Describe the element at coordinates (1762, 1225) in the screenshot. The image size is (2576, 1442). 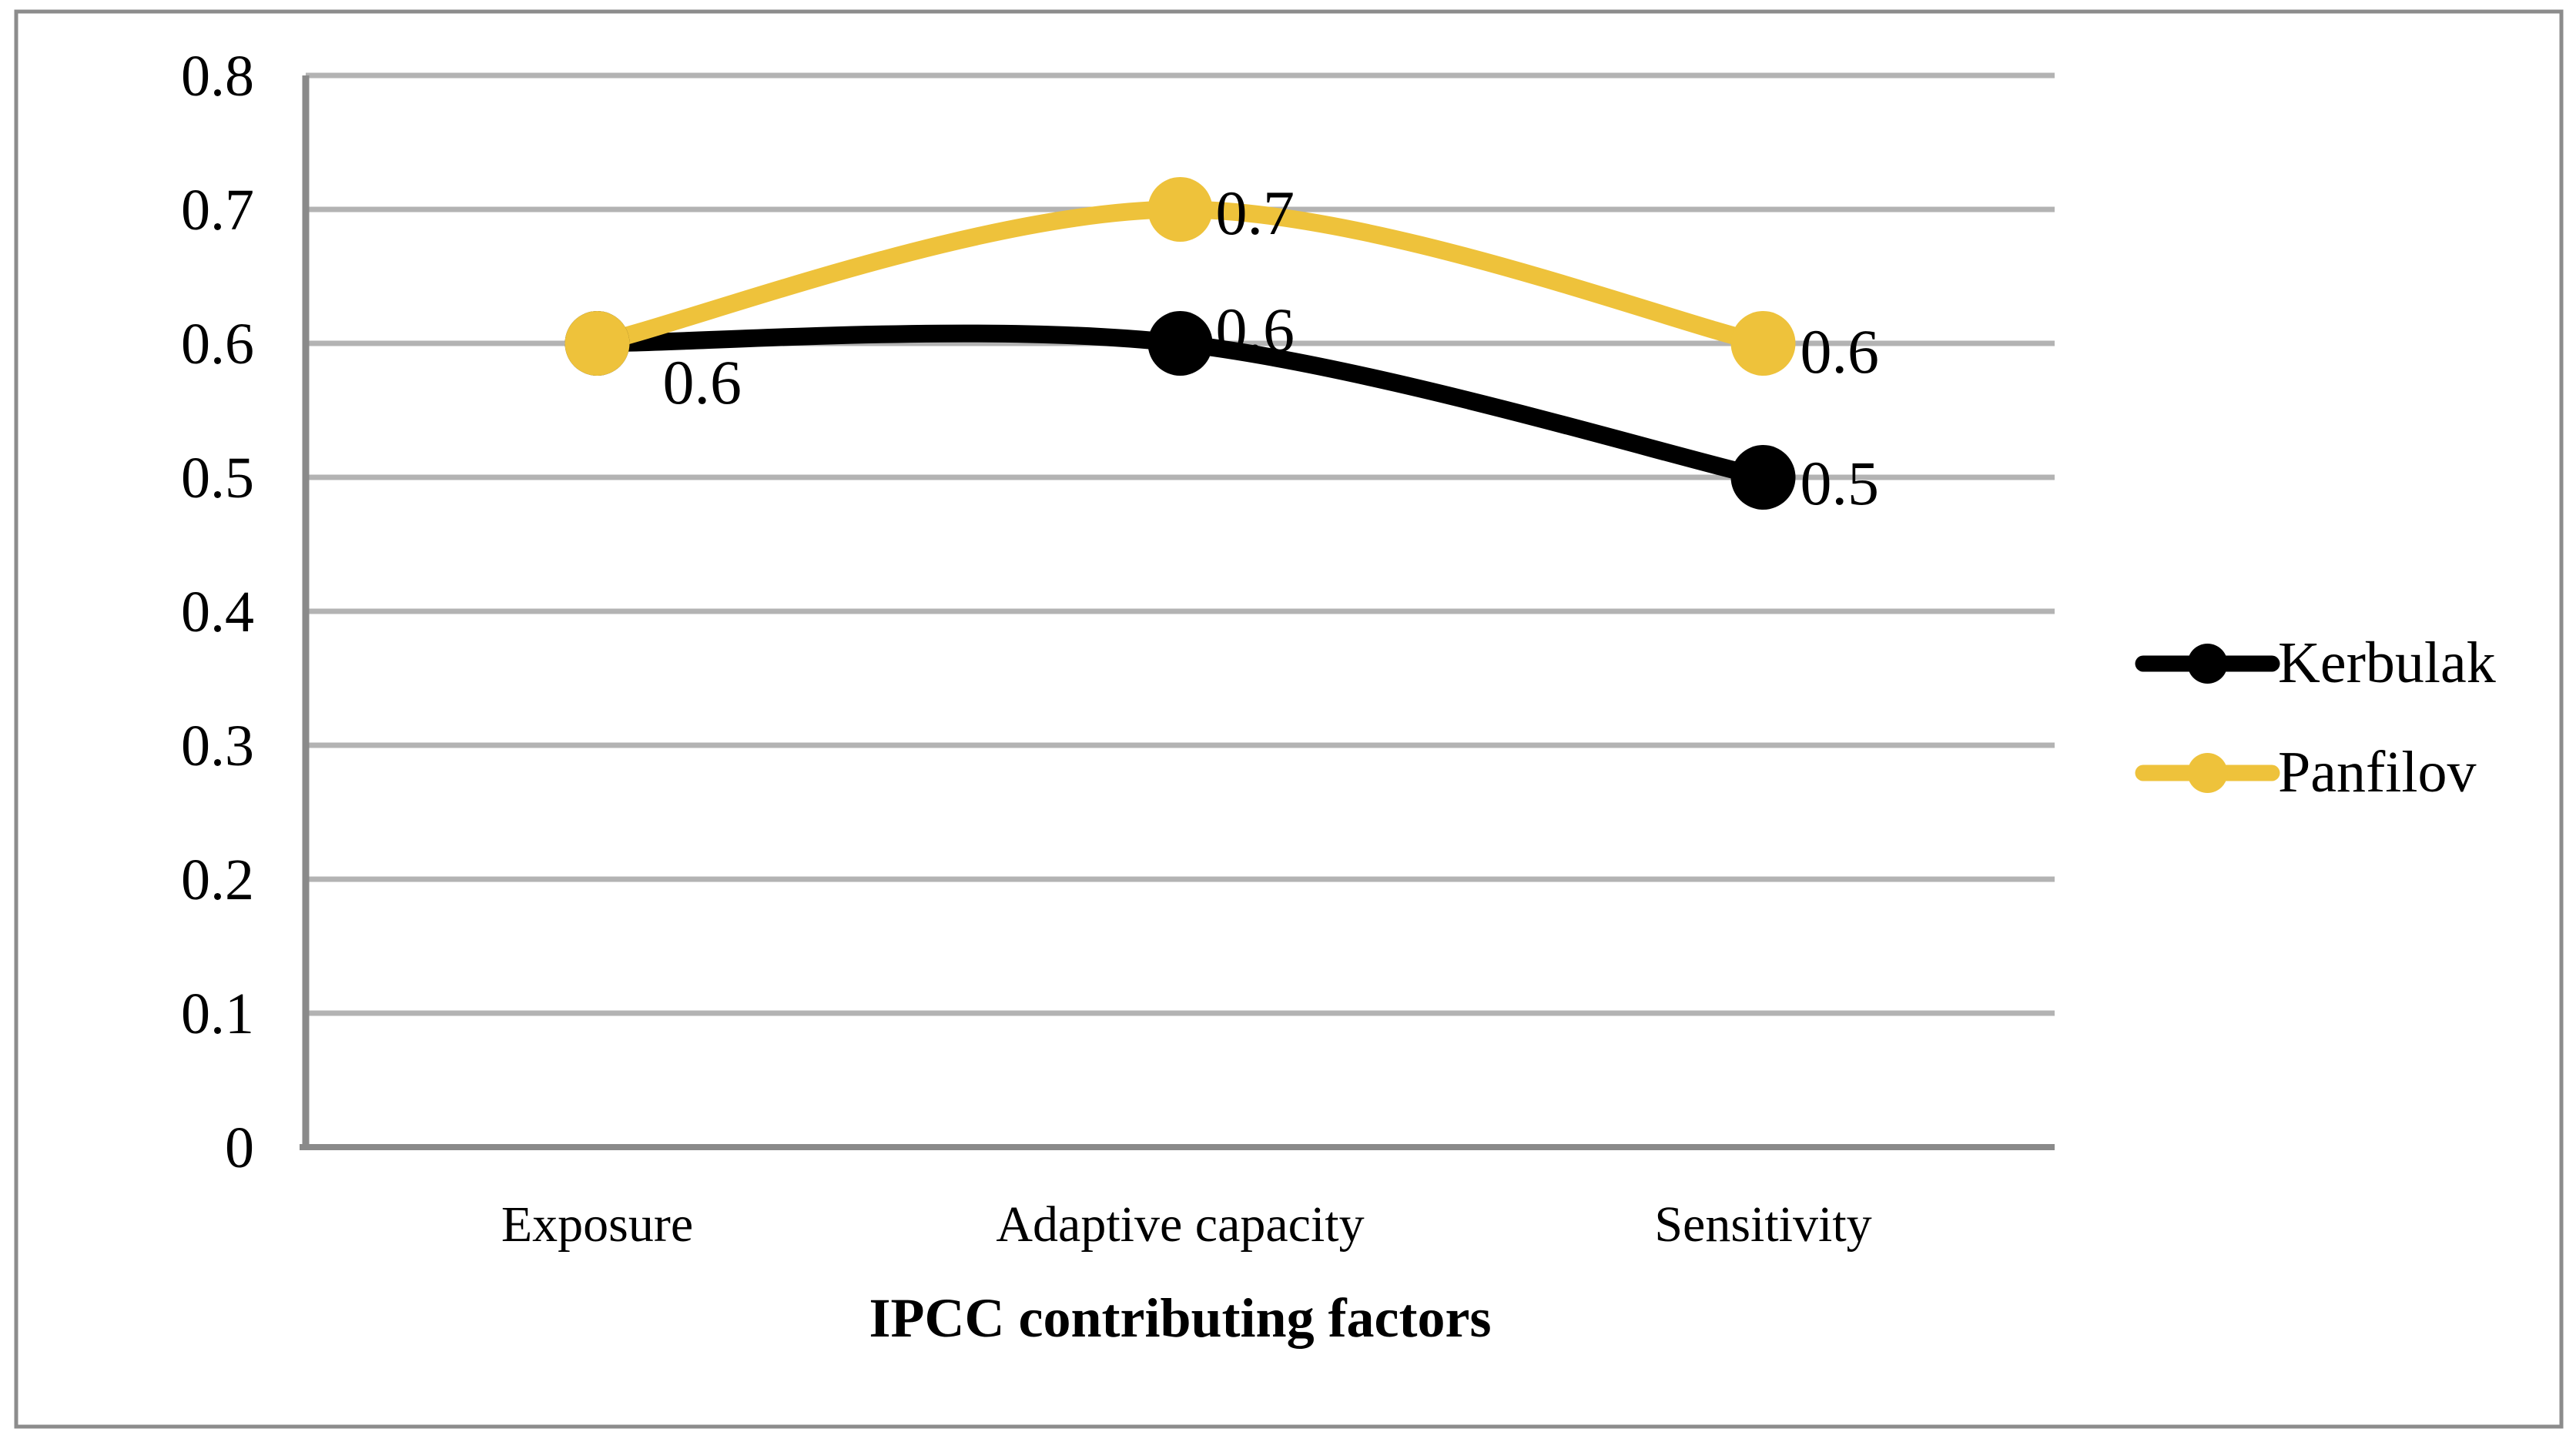
I see `x-category-label: Sensitivity` at that location.